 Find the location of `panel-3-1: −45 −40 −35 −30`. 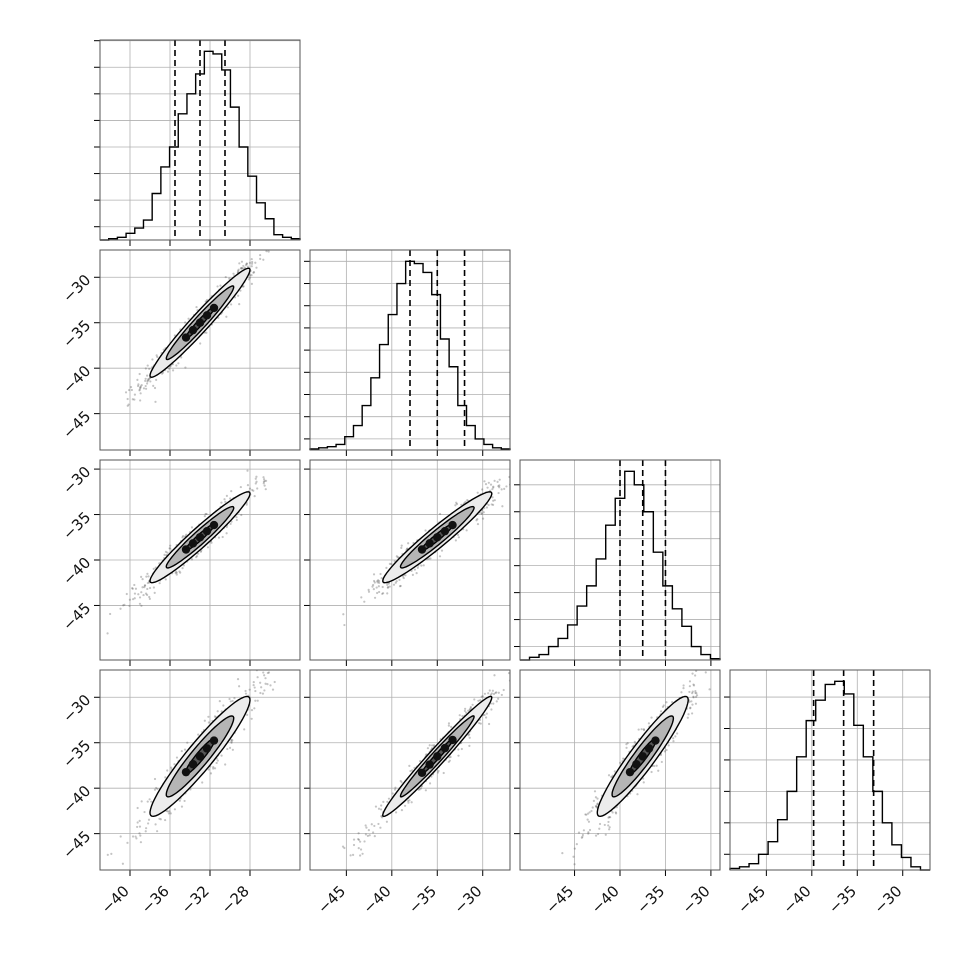

panel-3-1: −45 −40 −35 −30 is located at coordinates (407, 793).